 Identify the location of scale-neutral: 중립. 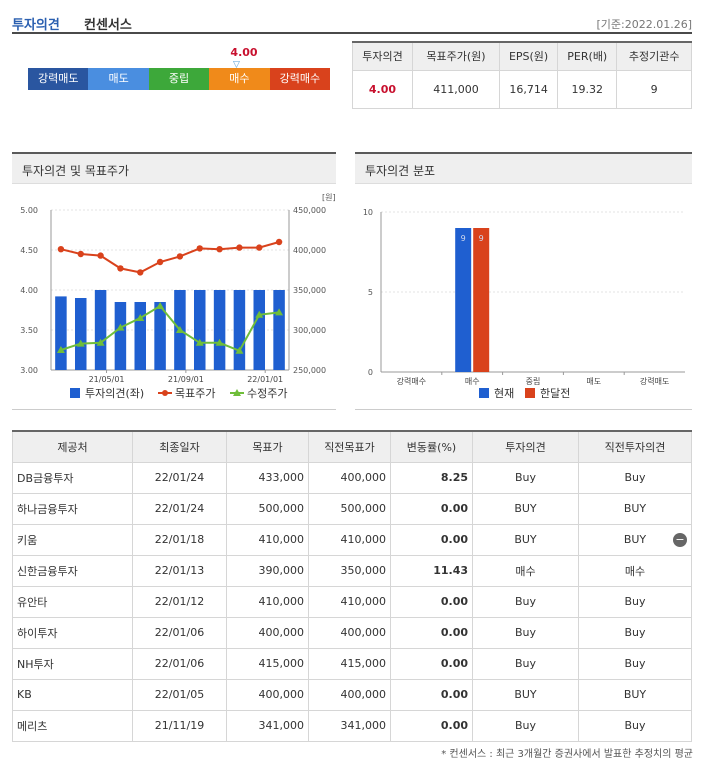
(179, 79).